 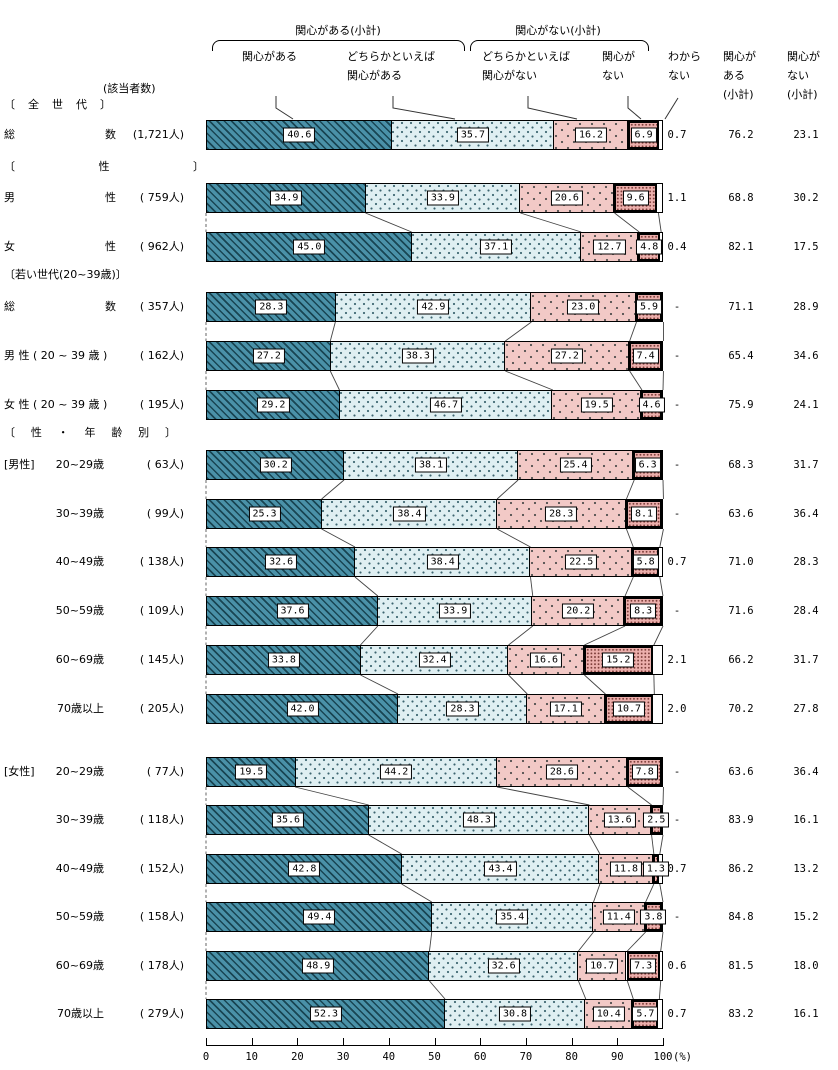 I want to click on row-label: 70歳以上, so click(x=80, y=708).